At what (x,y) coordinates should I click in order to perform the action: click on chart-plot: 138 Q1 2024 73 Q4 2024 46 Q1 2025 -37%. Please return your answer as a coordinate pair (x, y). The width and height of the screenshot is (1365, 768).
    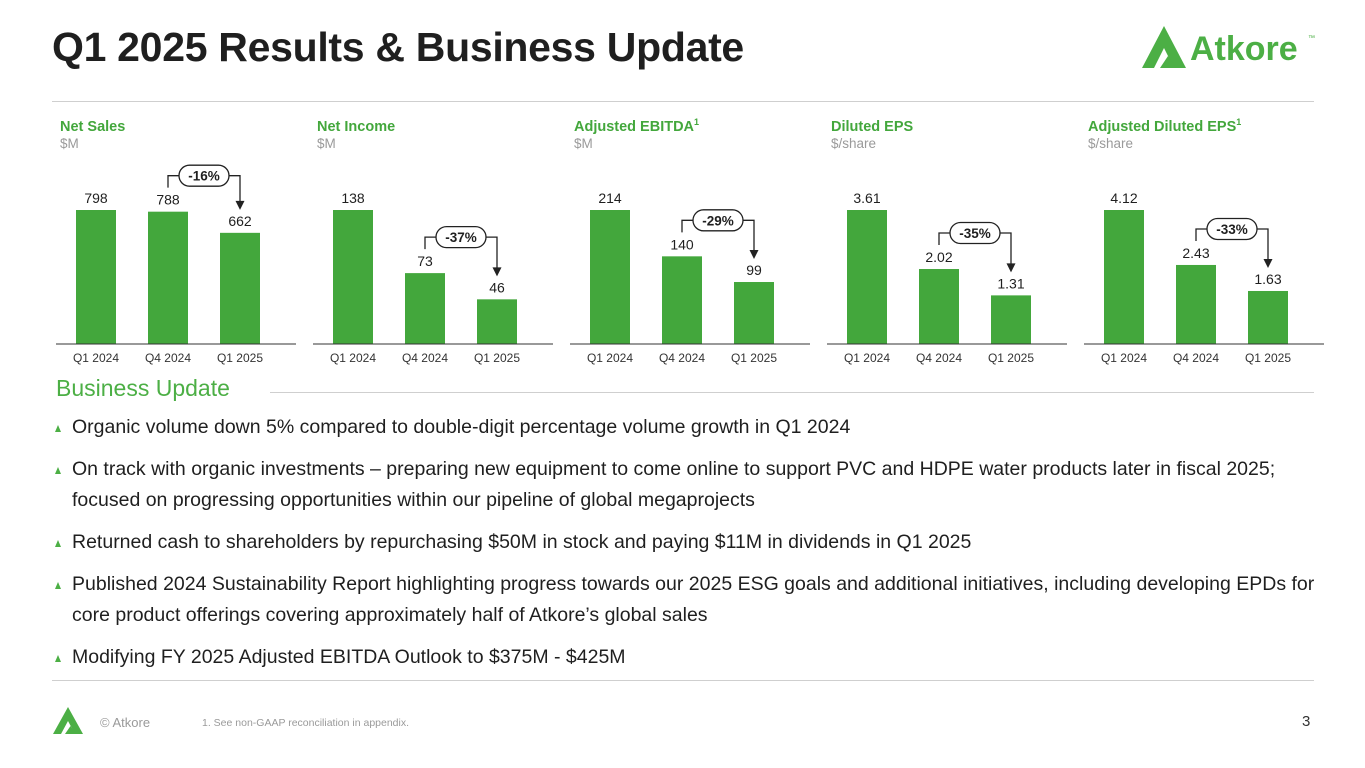
    Looking at the image, I should click on (433, 277).